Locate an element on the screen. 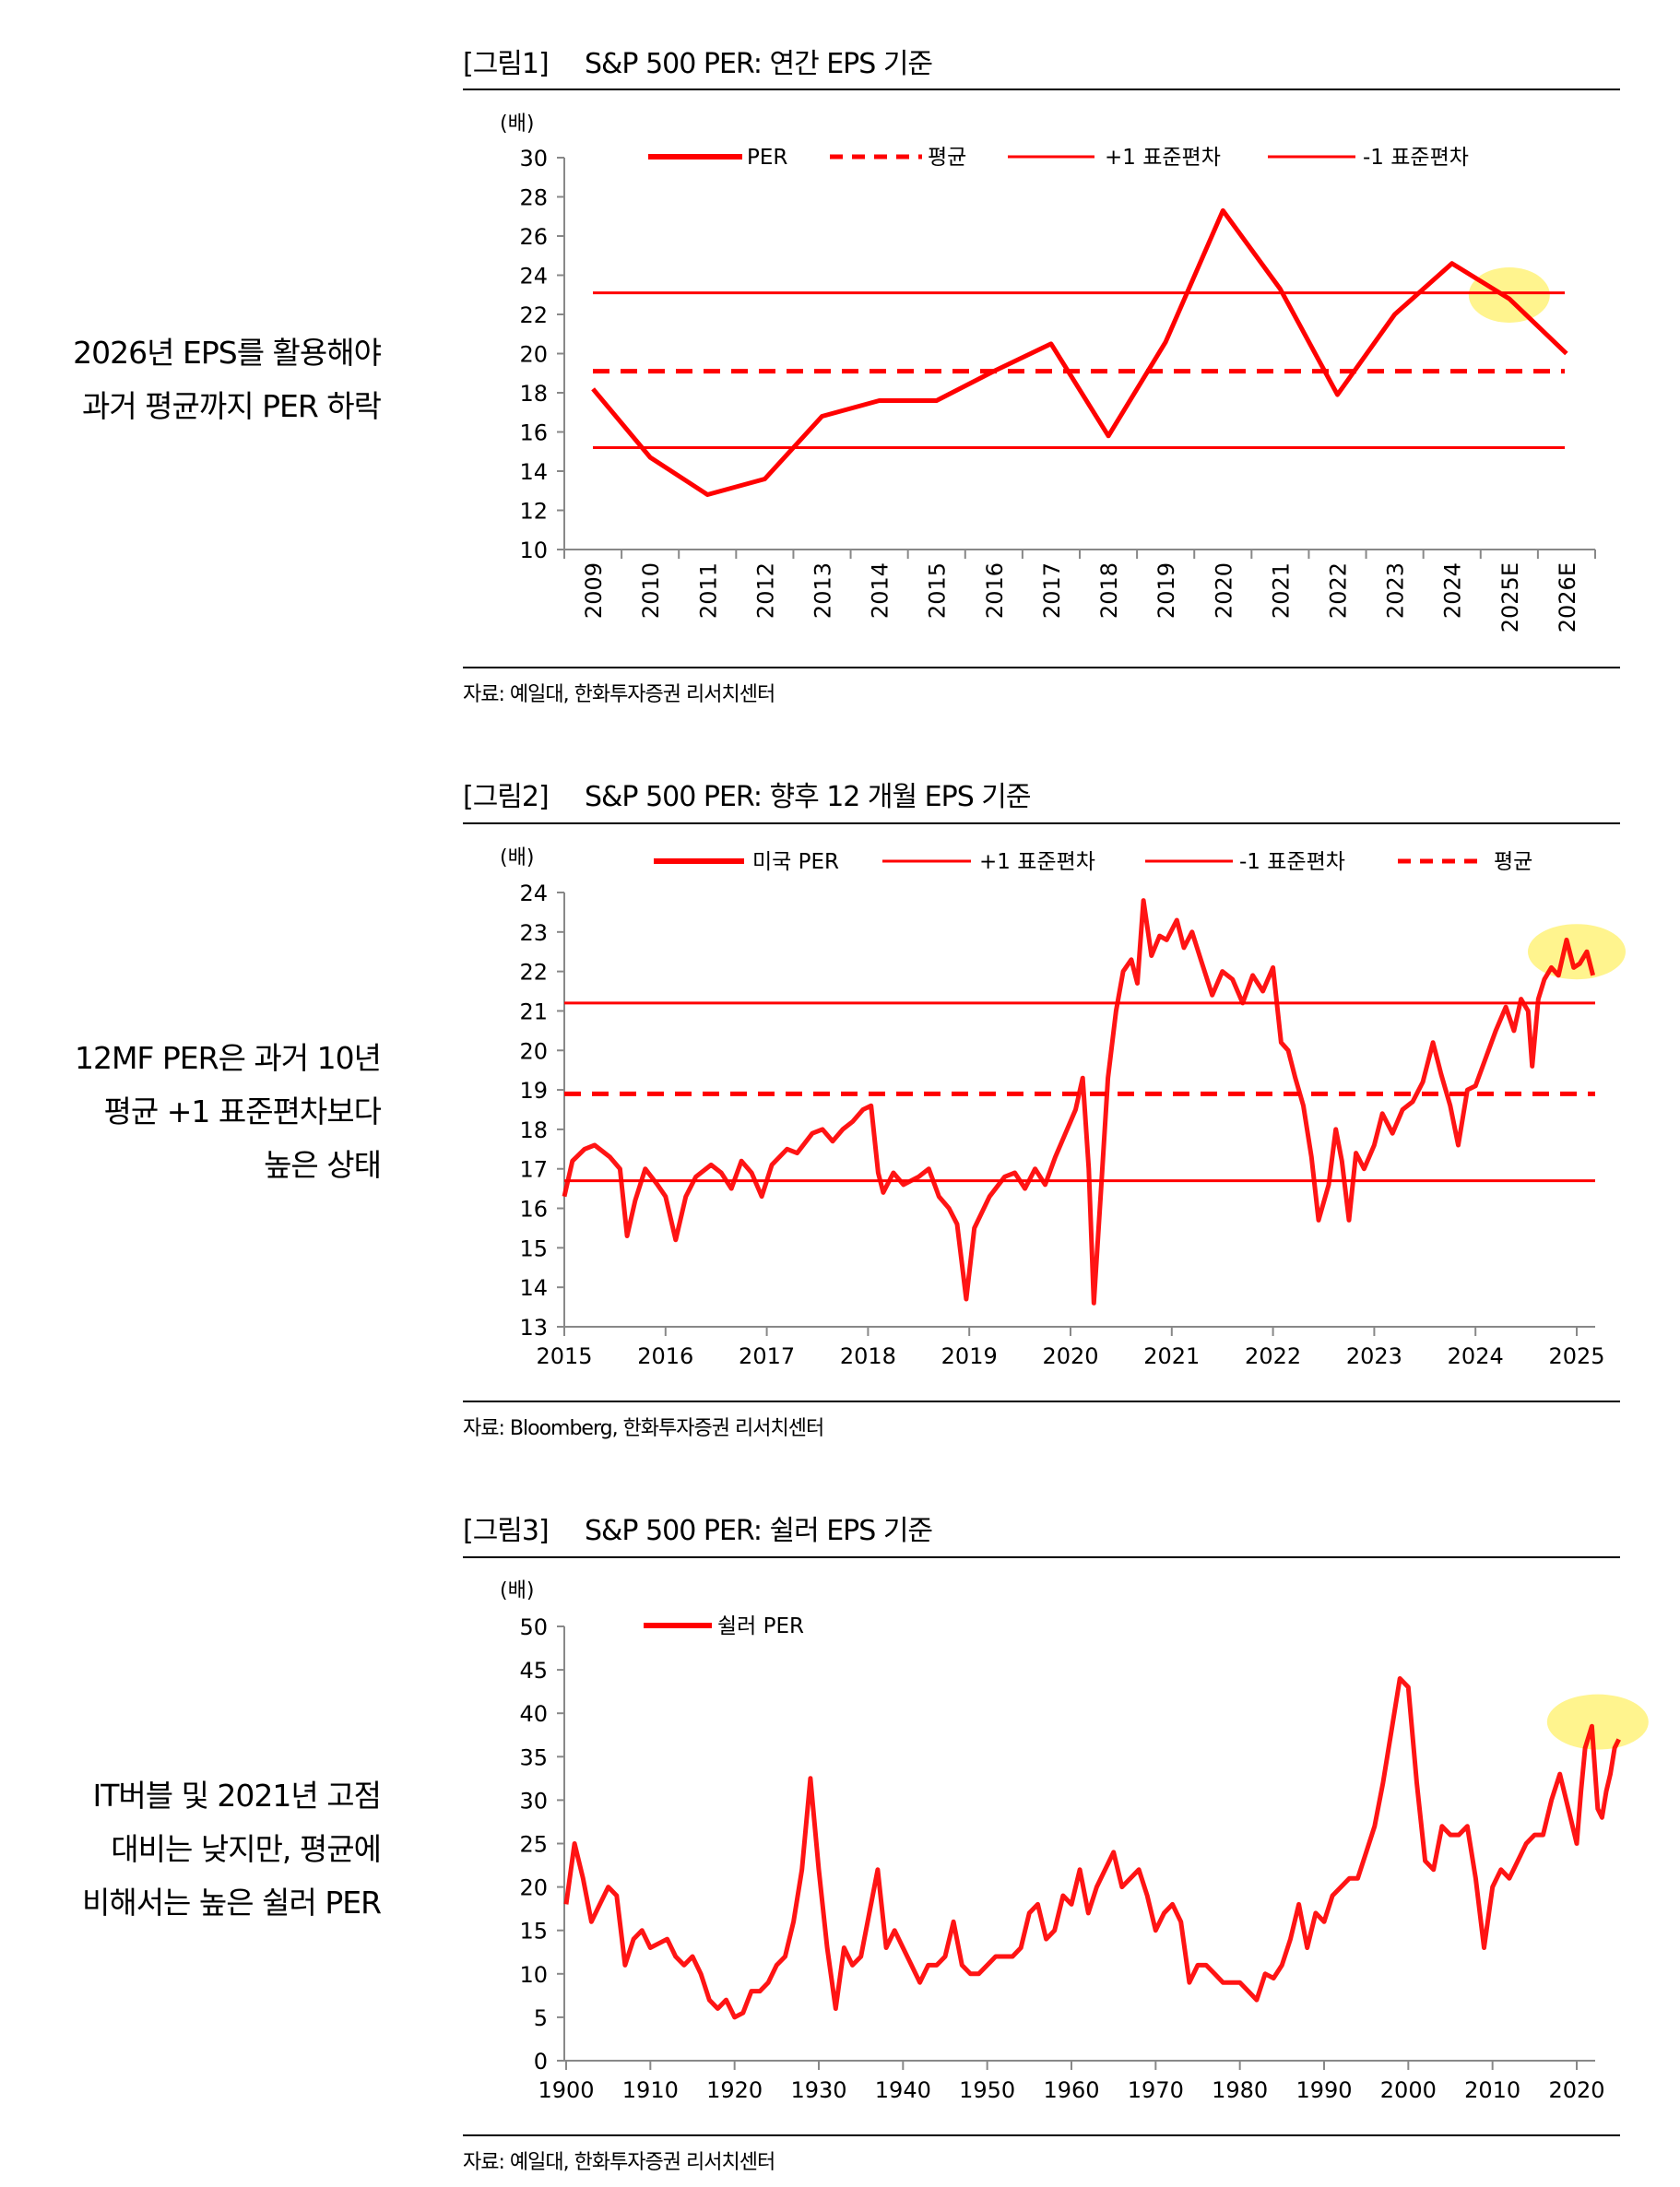 The height and width of the screenshot is (2187, 1680). y-tick-label: 13 is located at coordinates (533, 1328).